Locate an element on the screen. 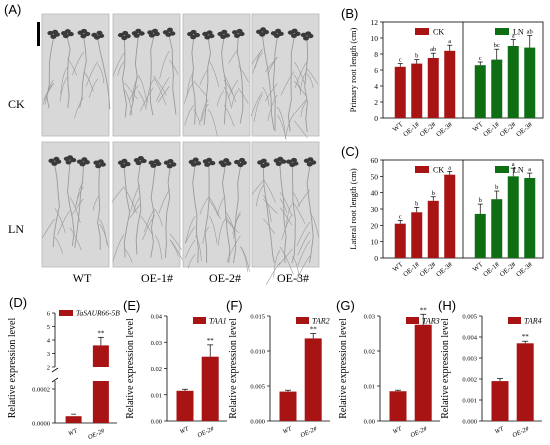 This screenshot has height=445, width=550. y-axis-label: Lateral root length (cm) is located at coordinates (353, 209).